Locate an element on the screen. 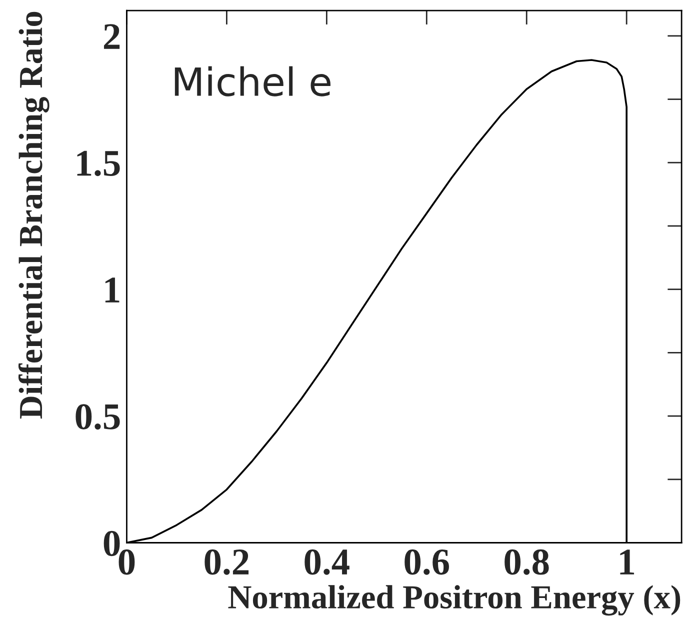 Image resolution: width=685 pixels, height=621 pixels. x-tick-label: 0.2 is located at coordinates (226, 562).